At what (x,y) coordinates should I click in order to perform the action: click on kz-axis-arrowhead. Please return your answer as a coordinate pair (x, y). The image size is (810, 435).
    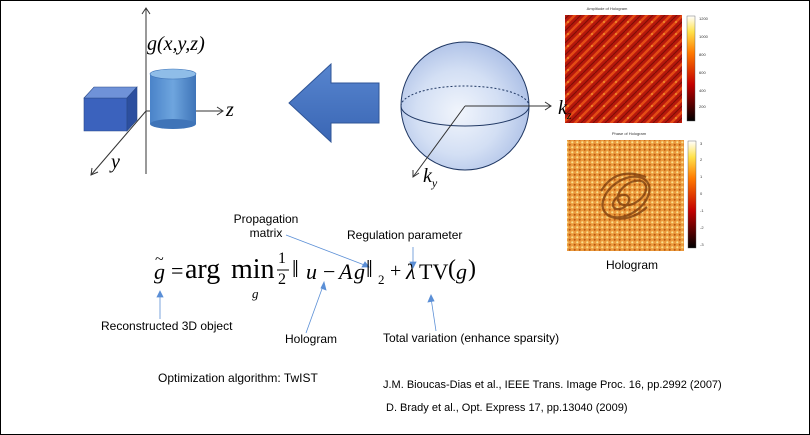
    Looking at the image, I should click on (548, 106).